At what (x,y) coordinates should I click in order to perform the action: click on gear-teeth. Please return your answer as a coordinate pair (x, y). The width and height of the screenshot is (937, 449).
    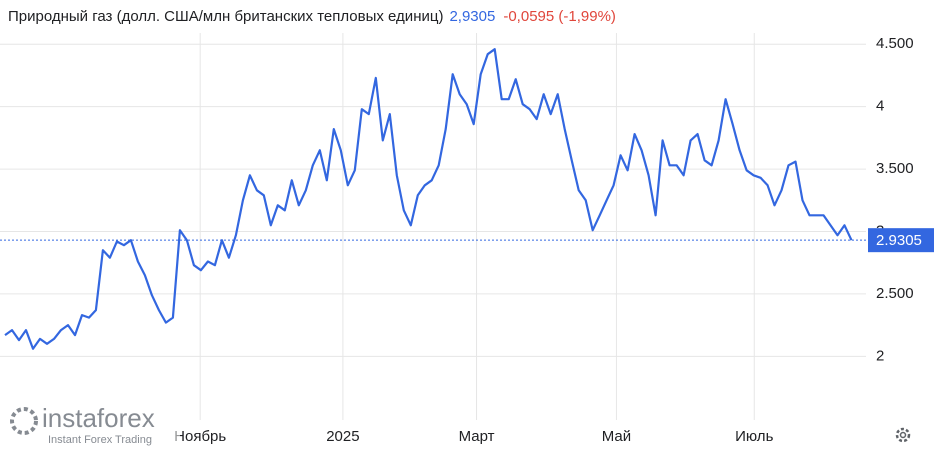
    Looking at the image, I should click on (903, 435).